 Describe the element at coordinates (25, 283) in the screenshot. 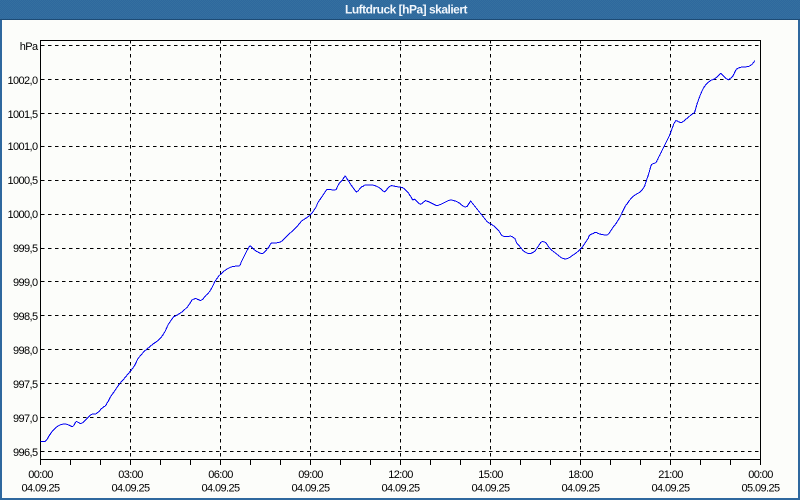

I see `svg-text: 999,0` at that location.